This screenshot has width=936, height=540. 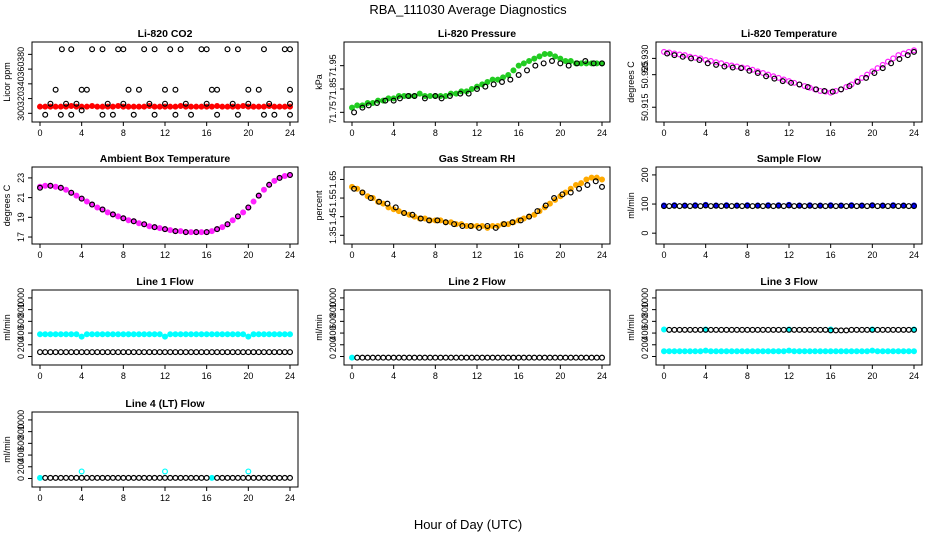 I want to click on y-axis-label: Licor ppm, so click(x=7, y=82).